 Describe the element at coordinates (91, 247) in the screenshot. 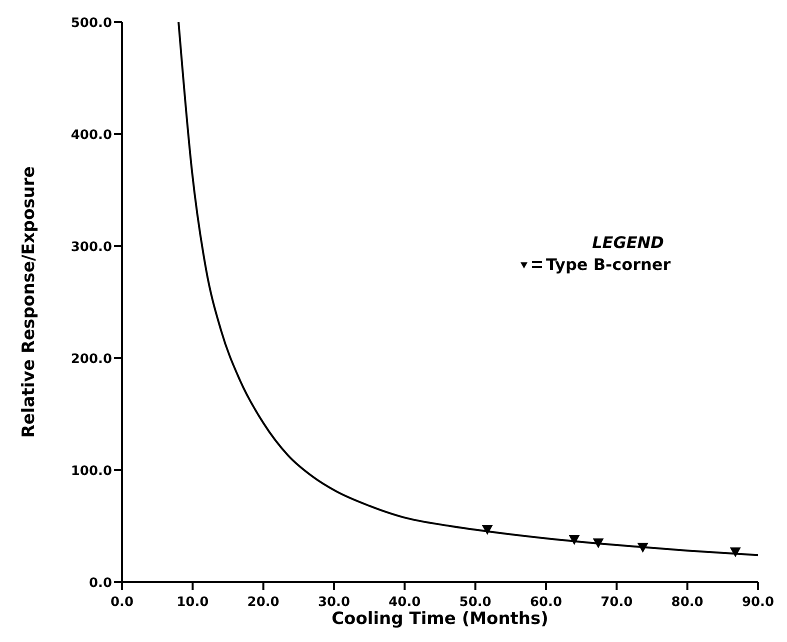

I see `y-tick-label: 300.0` at that location.